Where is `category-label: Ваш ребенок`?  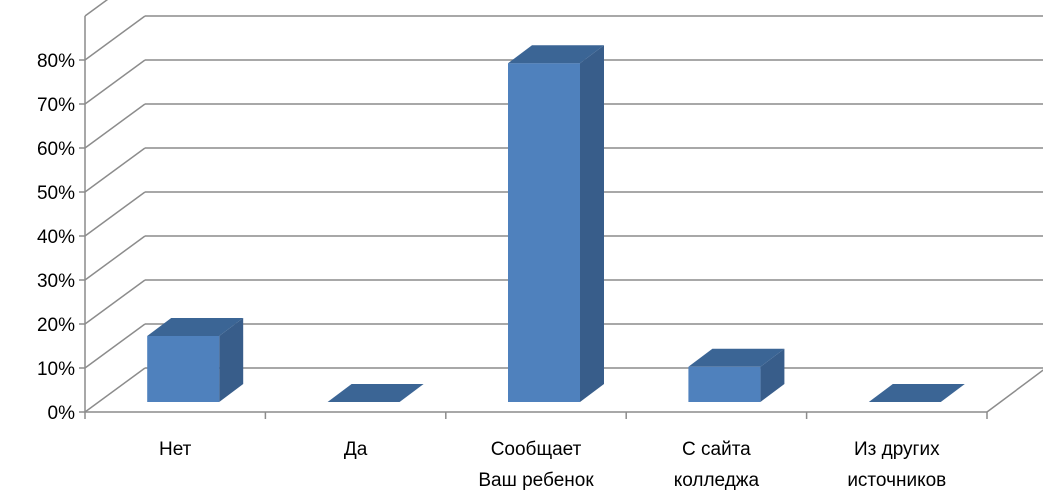
category-label: Ваш ребенок is located at coordinates (536, 480).